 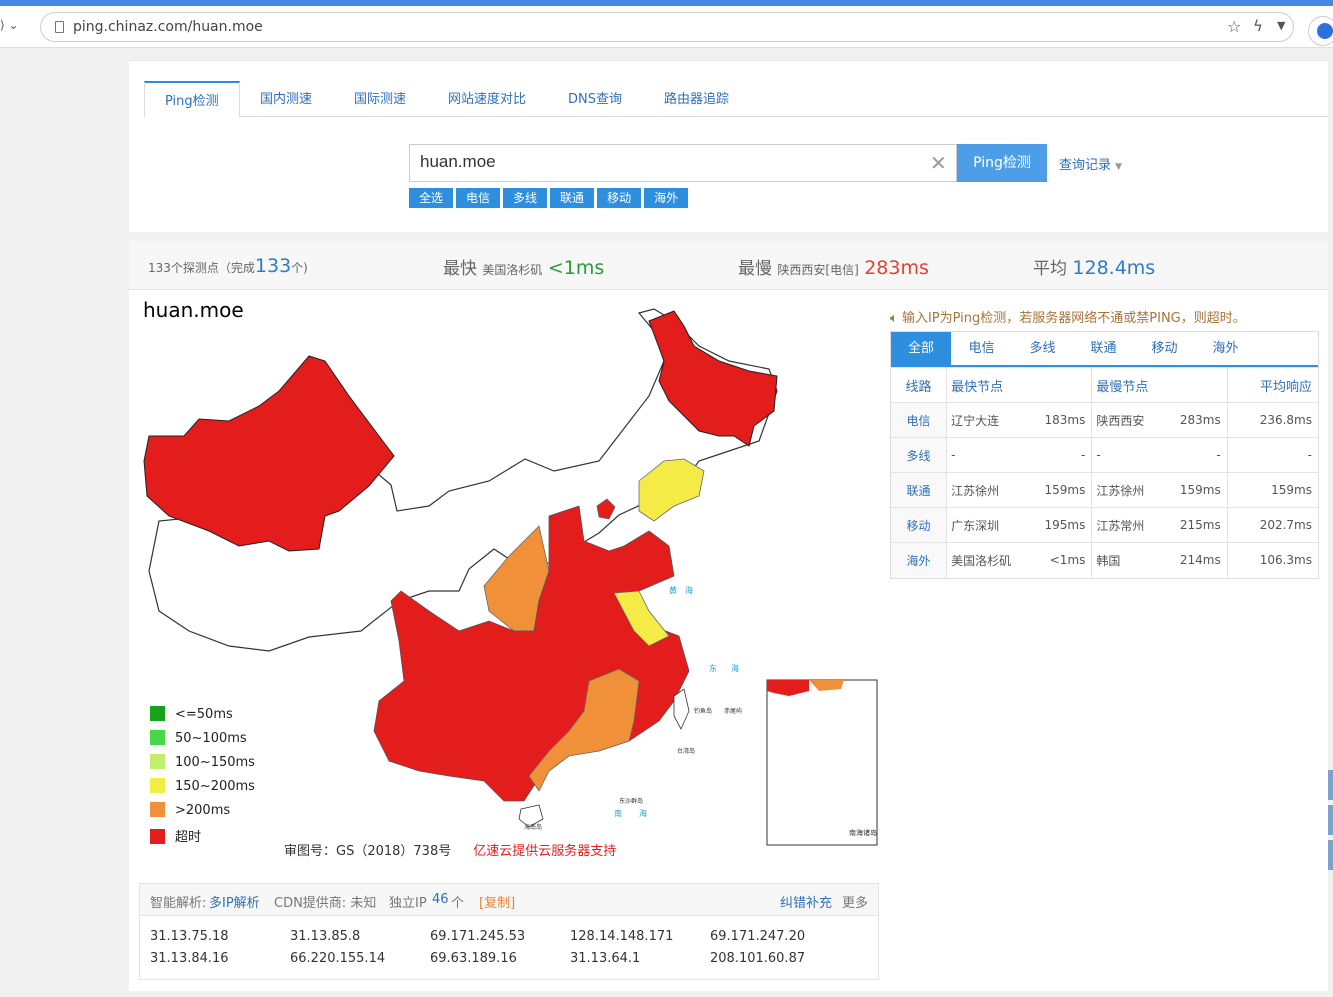 I want to click on tab-ping: Ping检测, so click(x=192, y=99).